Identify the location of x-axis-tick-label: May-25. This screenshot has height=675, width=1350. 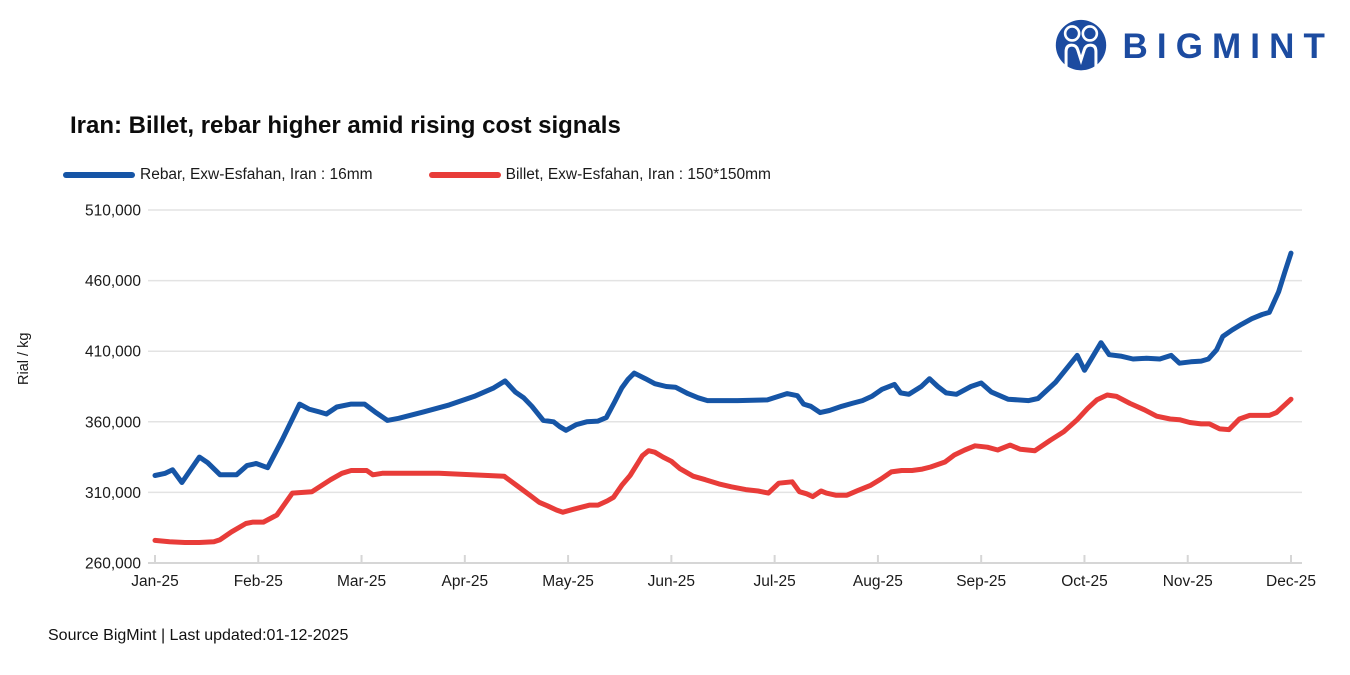
(568, 581).